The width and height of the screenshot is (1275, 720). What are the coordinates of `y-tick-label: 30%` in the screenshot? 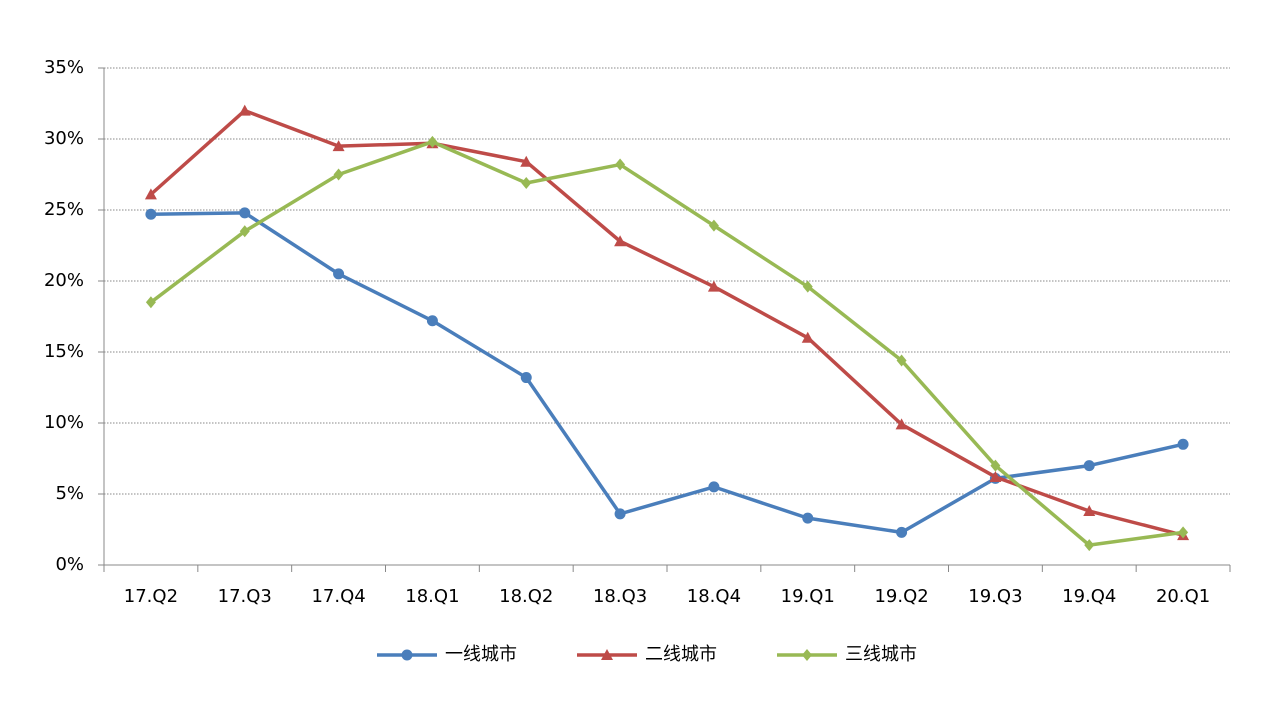 It's located at (64, 138).